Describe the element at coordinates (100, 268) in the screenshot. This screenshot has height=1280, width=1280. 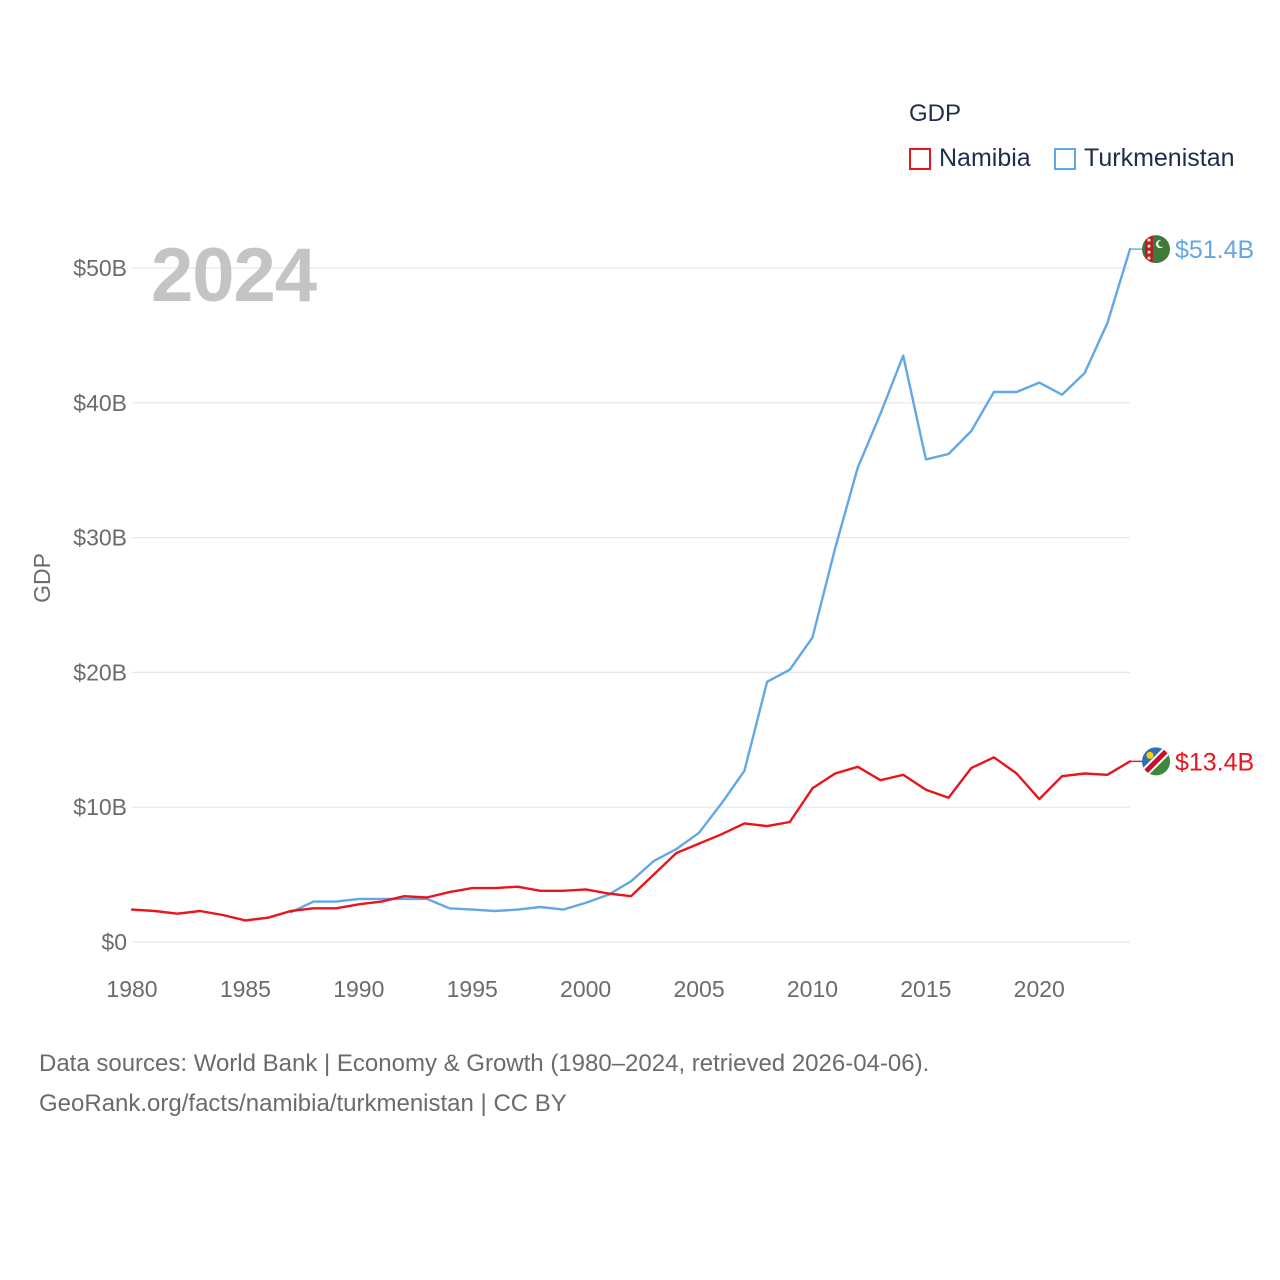
I see `y-tick-label: $50B` at that location.